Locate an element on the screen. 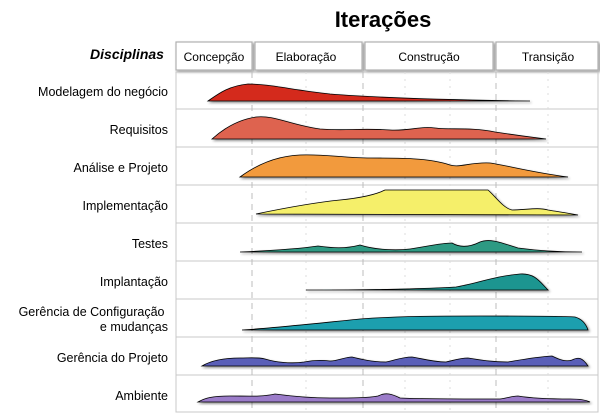 The image size is (600, 414). hump-modelagem-negocio is located at coordinates (368, 92).